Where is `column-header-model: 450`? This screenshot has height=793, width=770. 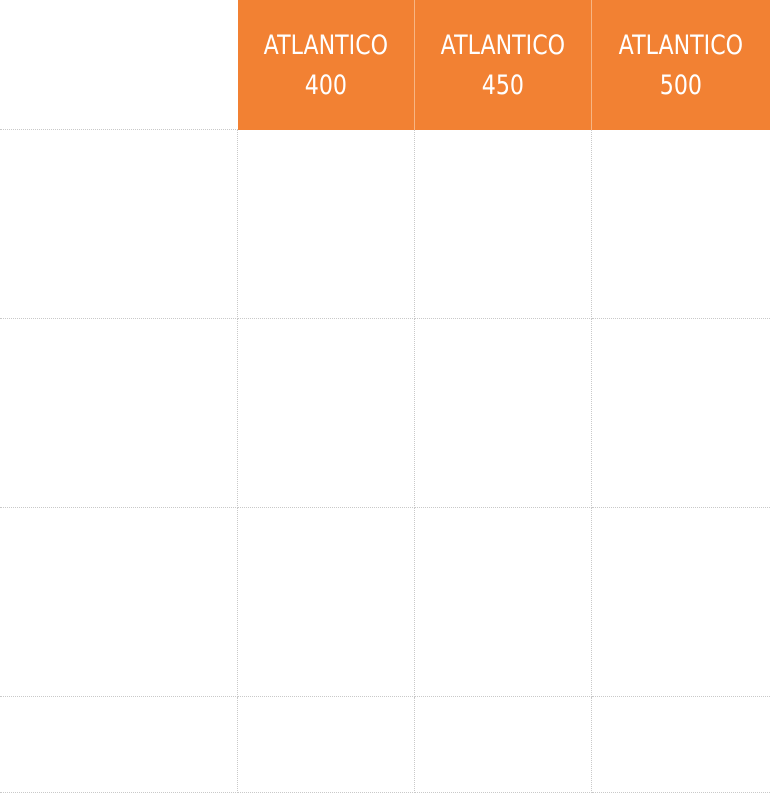
column-header-model: 450 is located at coordinates (503, 85).